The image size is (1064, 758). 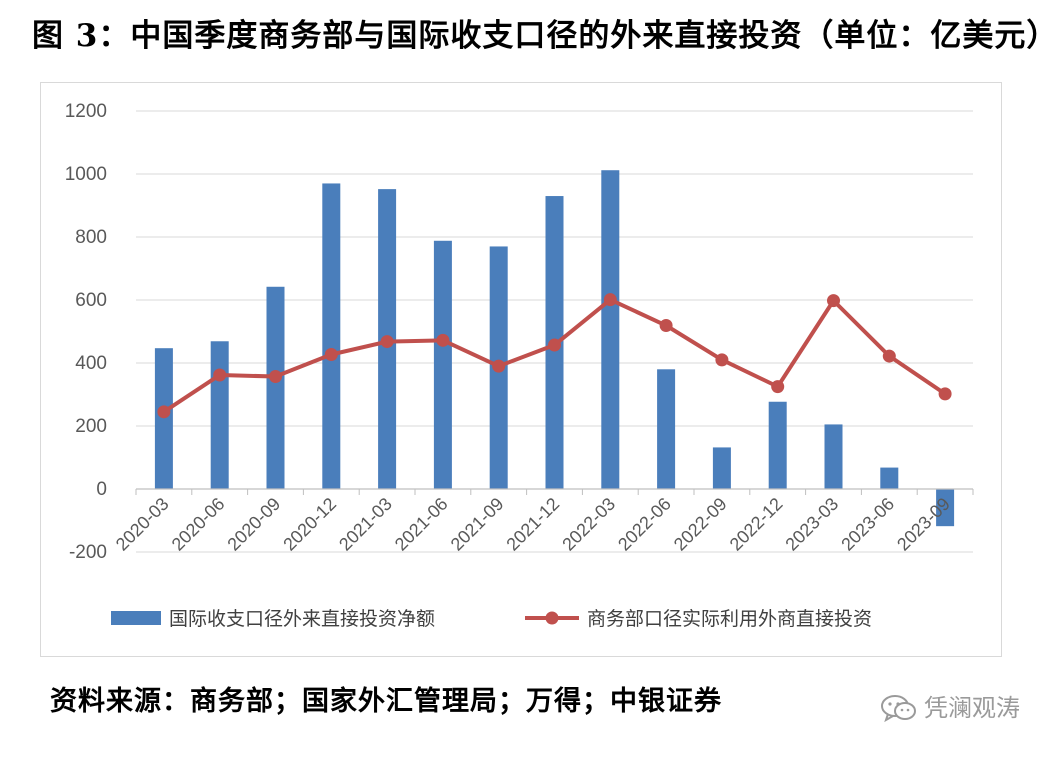 What do you see at coordinates (729, 619) in the screenshot?
I see `legend-label: 商务部口径实际利用外商直接投资` at bounding box center [729, 619].